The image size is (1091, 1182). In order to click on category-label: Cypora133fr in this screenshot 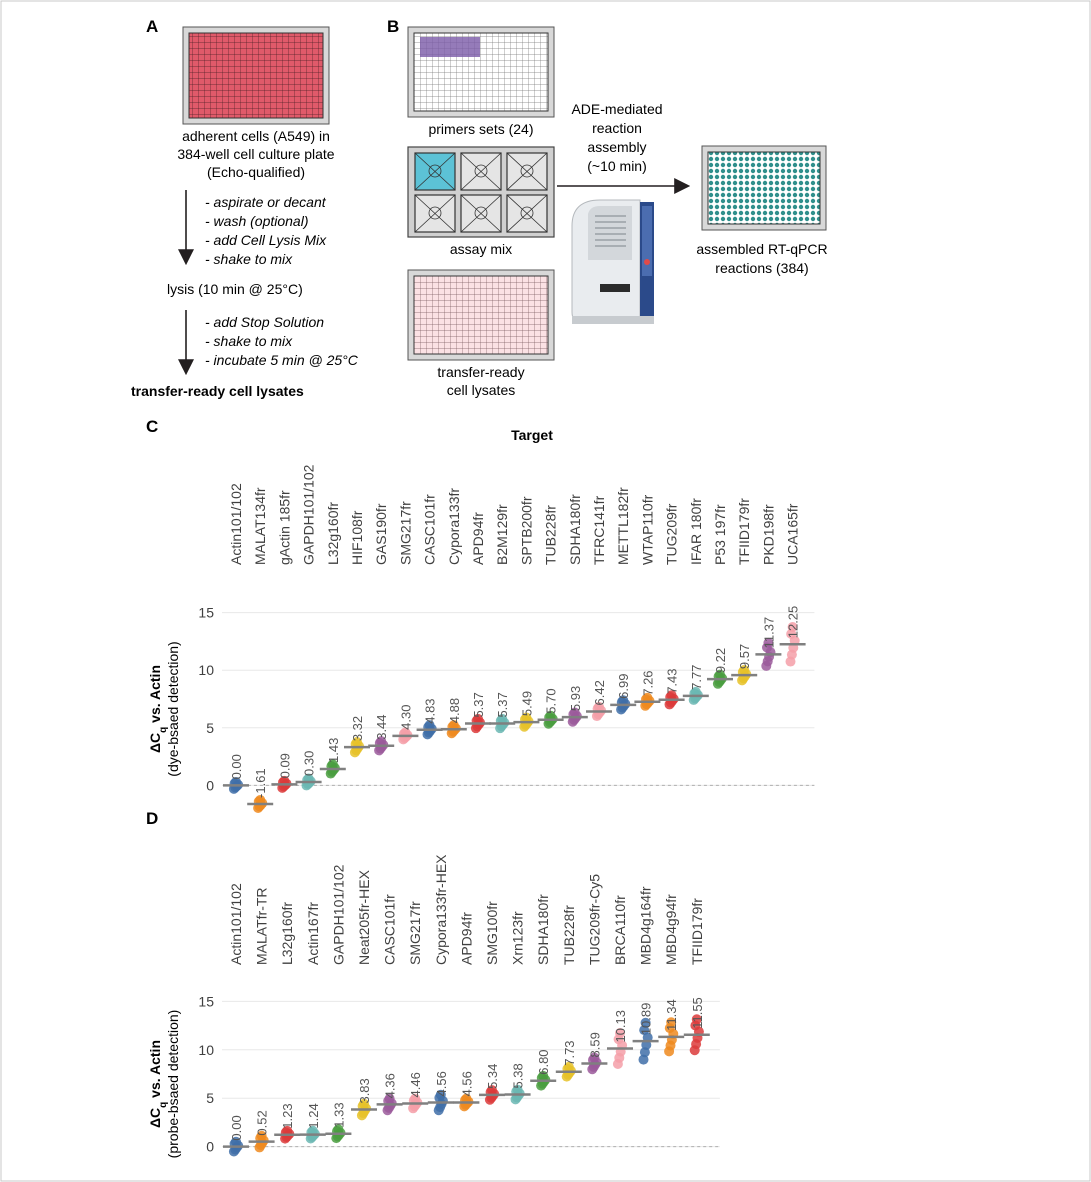, I will do `click(454, 526)`.